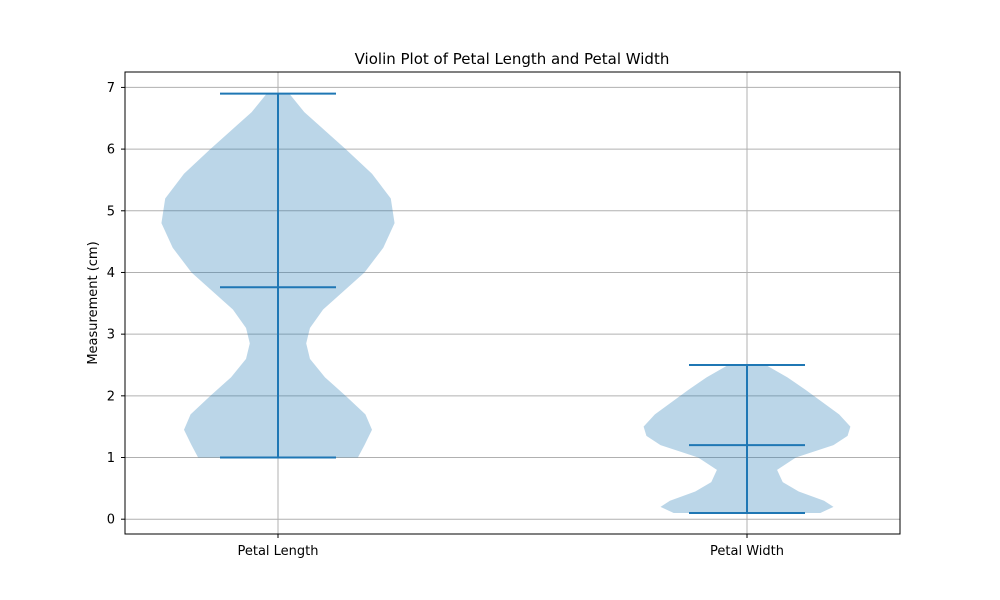  Describe the element at coordinates (111, 150) in the screenshot. I see `y-tick-label: 6` at that location.